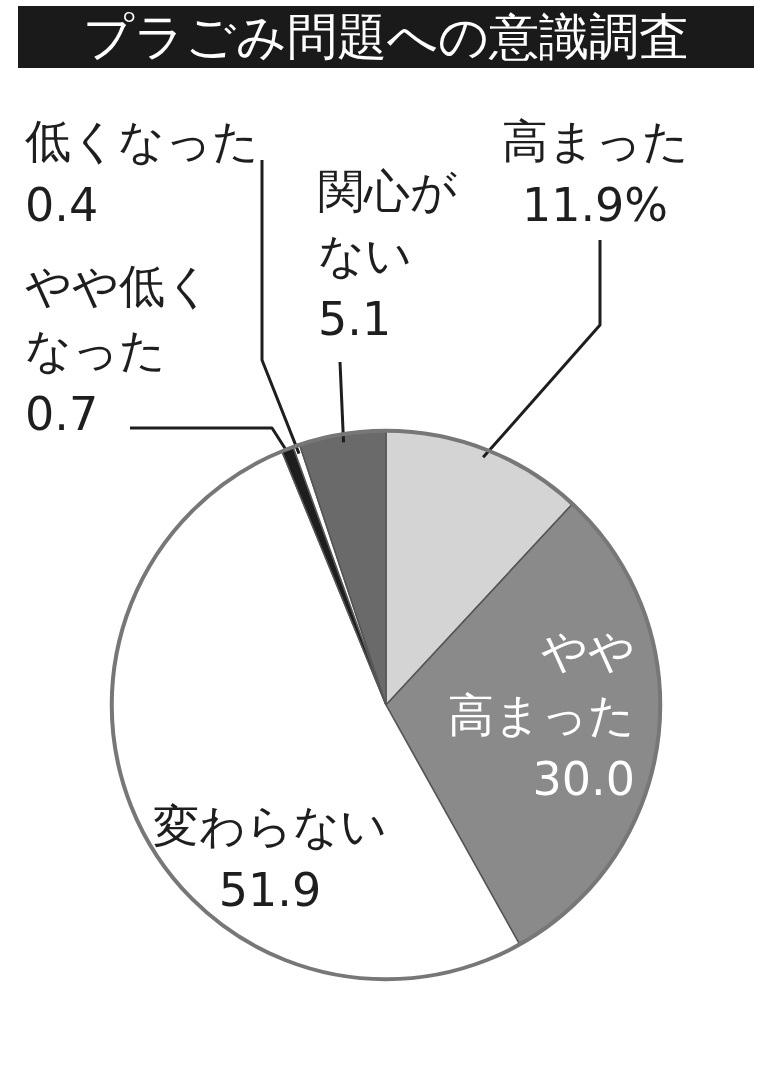 Image resolution: width=772 pixels, height=1071 pixels. What do you see at coordinates (541, 682) in the screenshot?
I see `slice-label: やや高まった` at bounding box center [541, 682].